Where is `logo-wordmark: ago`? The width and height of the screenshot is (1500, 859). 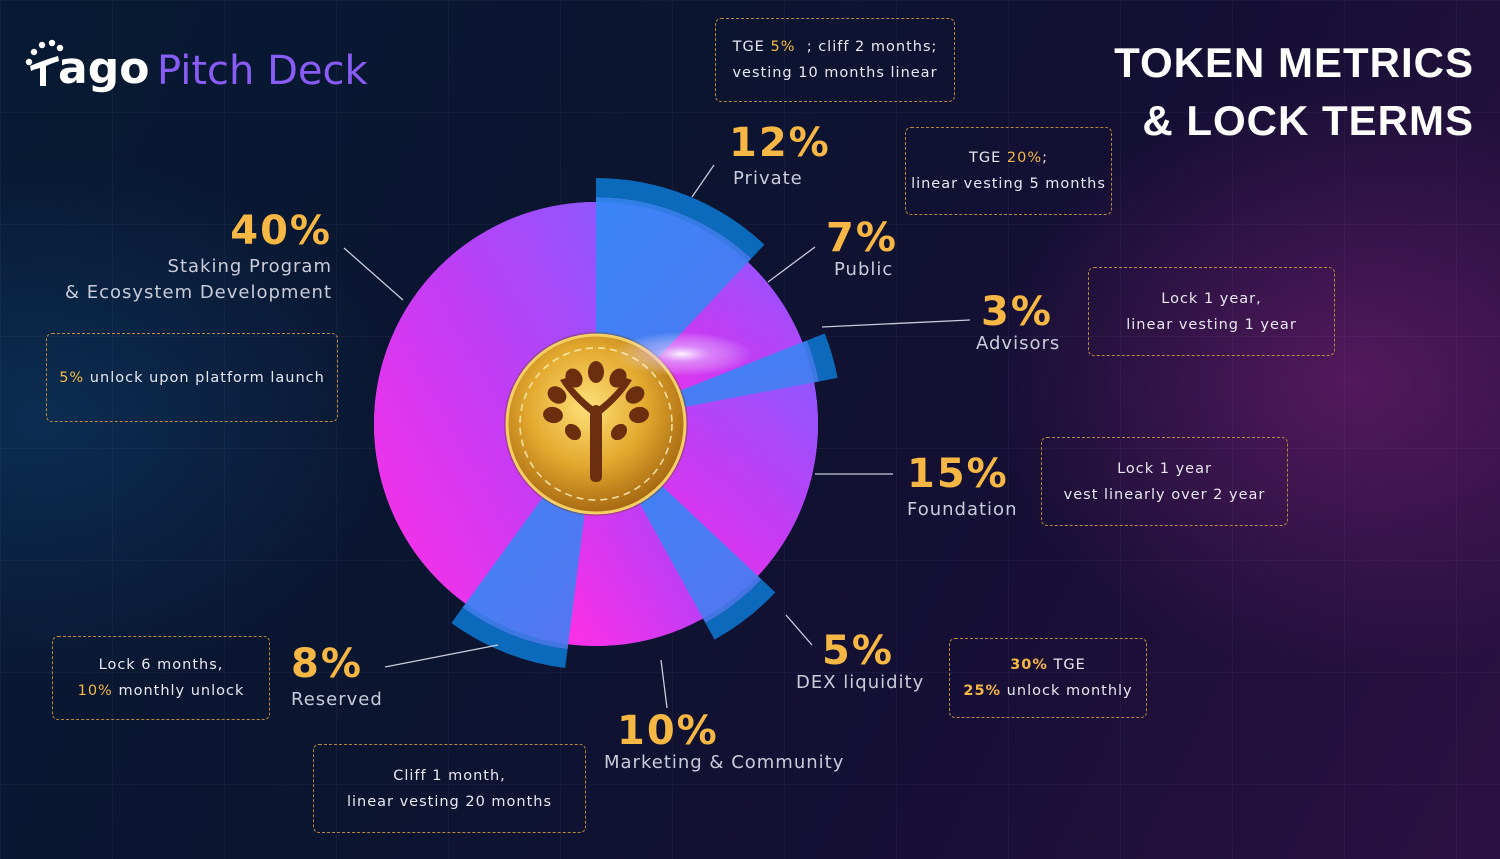 logo-wordmark: ago is located at coordinates (104, 68).